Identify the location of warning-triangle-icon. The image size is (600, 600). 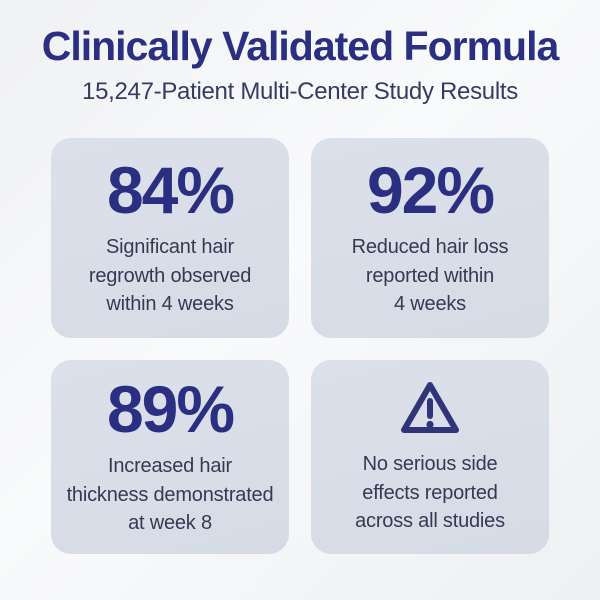
(430, 408).